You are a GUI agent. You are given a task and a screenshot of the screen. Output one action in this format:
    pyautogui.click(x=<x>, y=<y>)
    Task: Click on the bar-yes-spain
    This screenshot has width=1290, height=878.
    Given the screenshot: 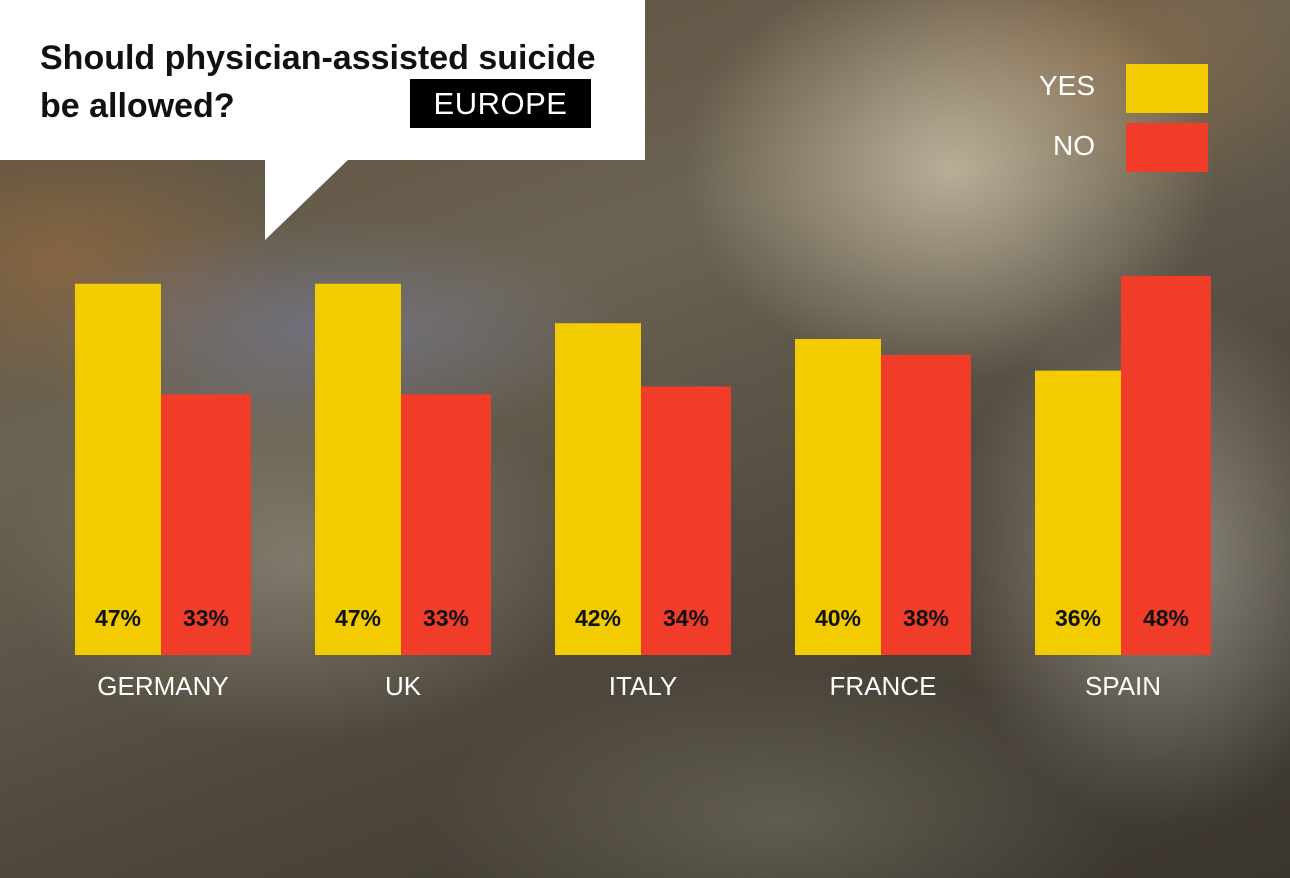 What is the action you would take?
    pyautogui.click(x=1078, y=512)
    